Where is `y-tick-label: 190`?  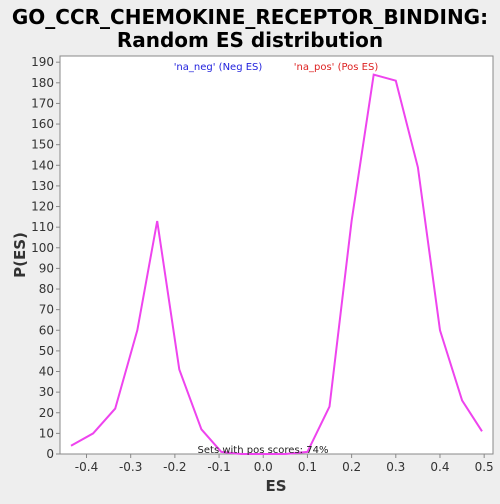 y-tick-label: 190 is located at coordinates (42, 62).